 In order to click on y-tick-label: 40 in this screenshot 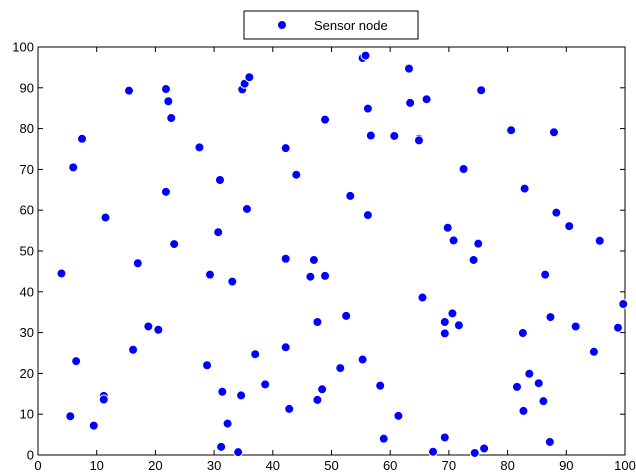, I will do `click(27, 291)`.